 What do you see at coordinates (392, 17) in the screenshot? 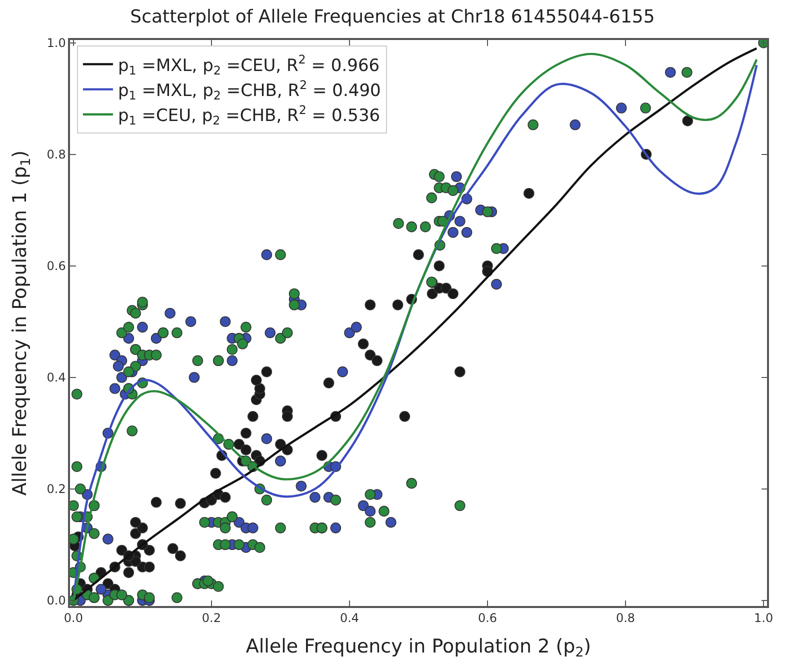
I see `chart-title: Scatterplot of Allele Frequencies at Chr18 61455044-6155` at bounding box center [392, 17].